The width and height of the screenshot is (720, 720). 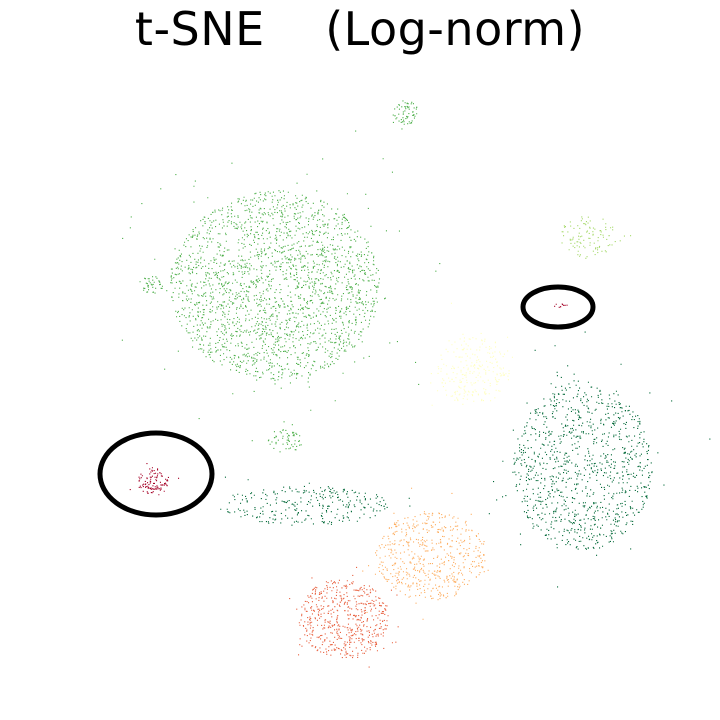 I want to click on cluster-points-left-lobe-green, so click(x=151, y=285).